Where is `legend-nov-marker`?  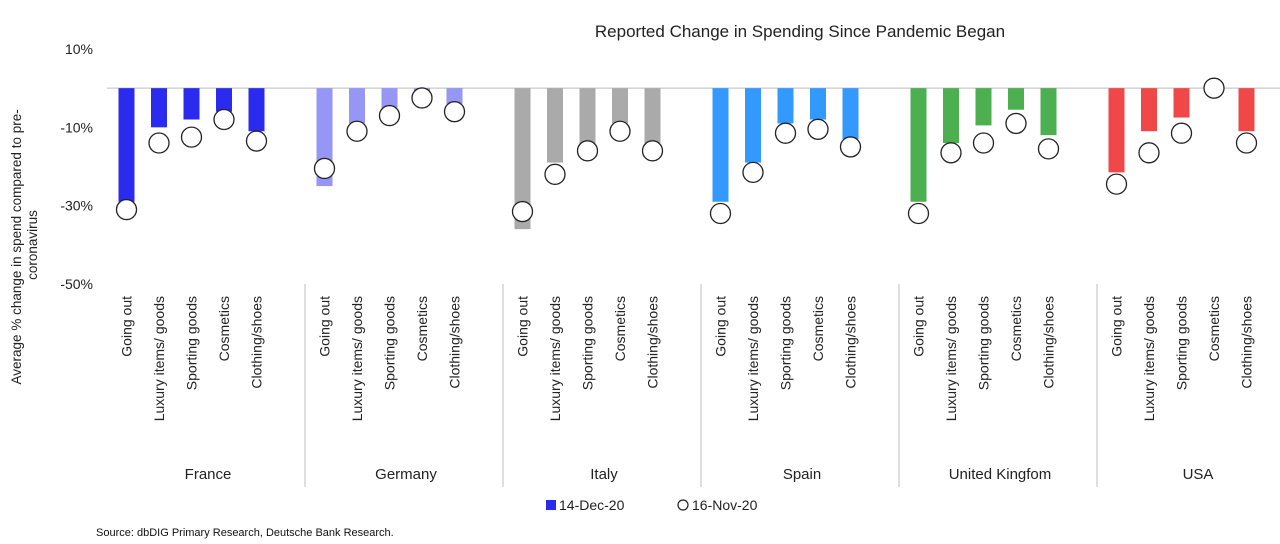 legend-nov-marker is located at coordinates (683, 505).